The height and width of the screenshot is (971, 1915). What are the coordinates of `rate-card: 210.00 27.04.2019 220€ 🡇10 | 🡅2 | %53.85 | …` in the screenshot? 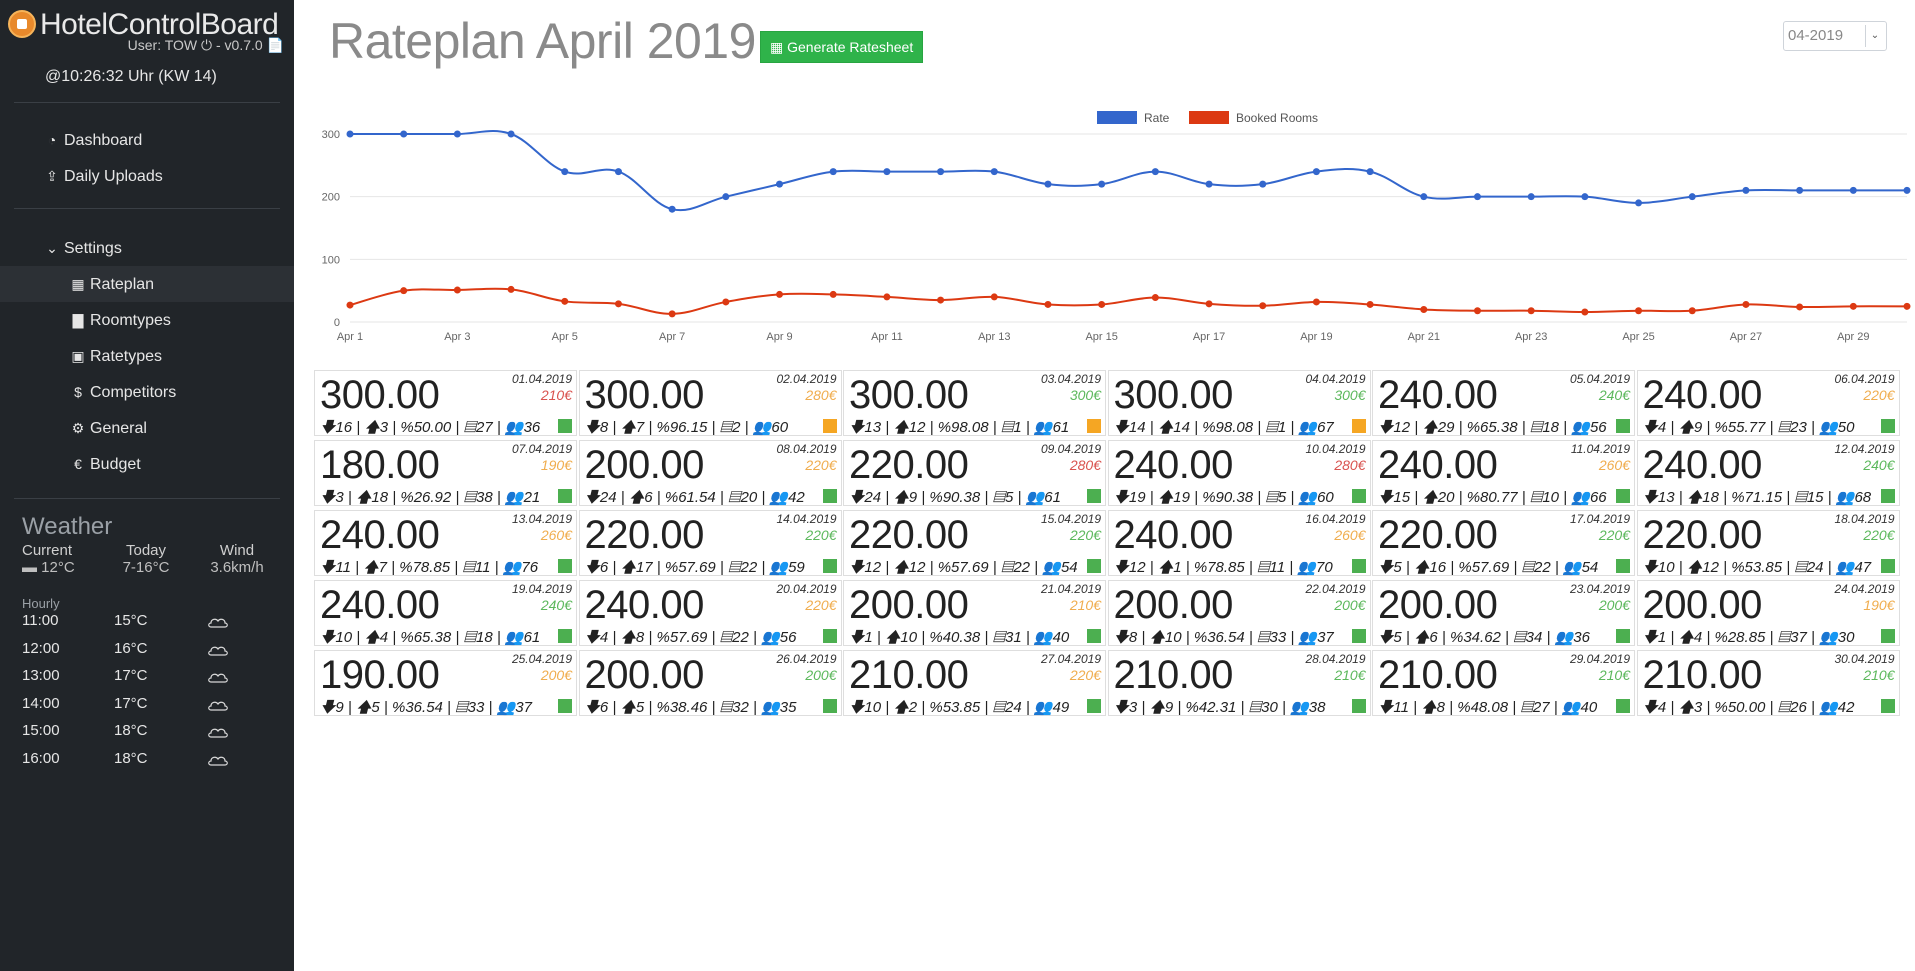 It's located at (974, 683).